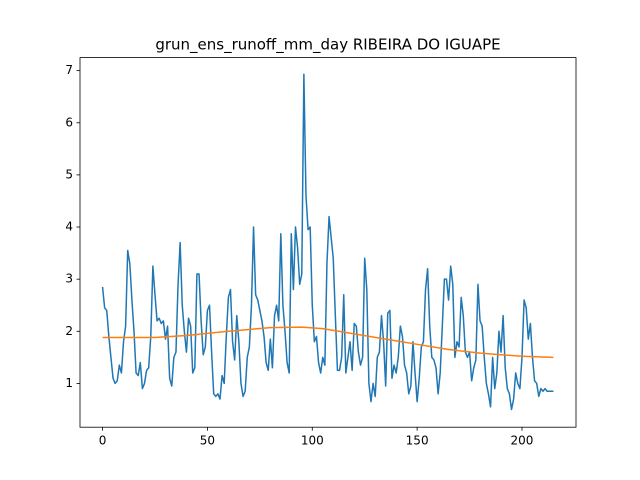 This screenshot has width=640, height=480. I want to click on y-tick-label: 5, so click(69, 174).